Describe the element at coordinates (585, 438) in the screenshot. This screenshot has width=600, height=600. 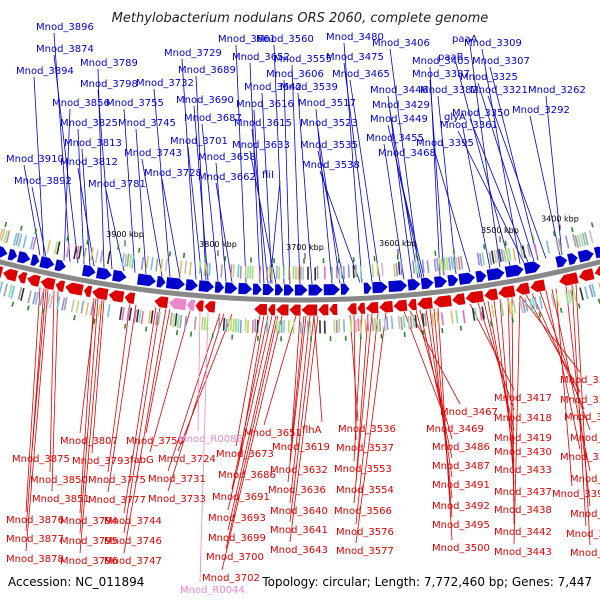
I see `reverse-gene-label: Mnod_3366` at that location.